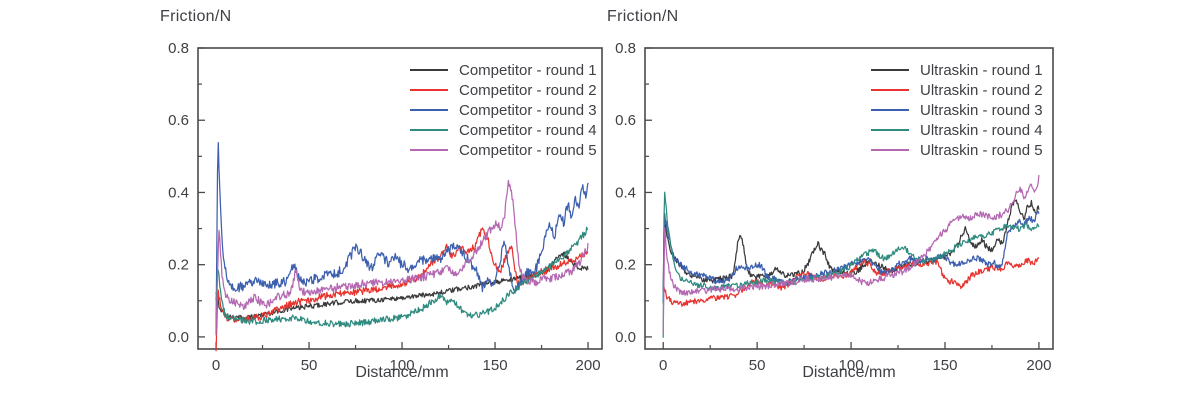 The width and height of the screenshot is (1200, 400). I want to click on legend-label: Competitor - round 3, so click(528, 110).